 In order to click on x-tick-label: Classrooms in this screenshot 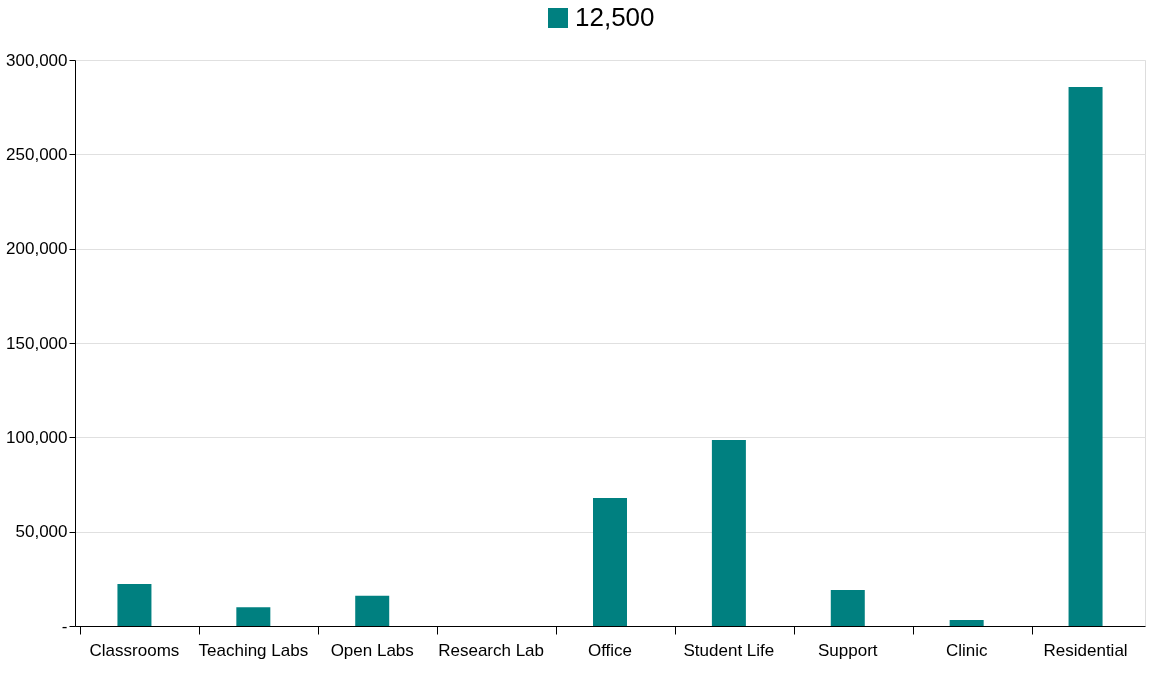, I will do `click(134, 650)`.